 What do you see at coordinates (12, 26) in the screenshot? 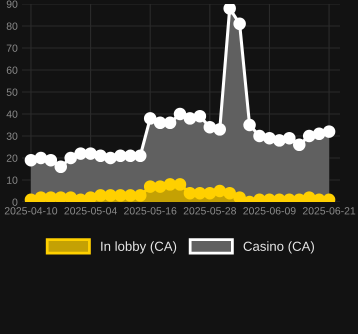
I see `y-tick-label: 80` at bounding box center [12, 26].